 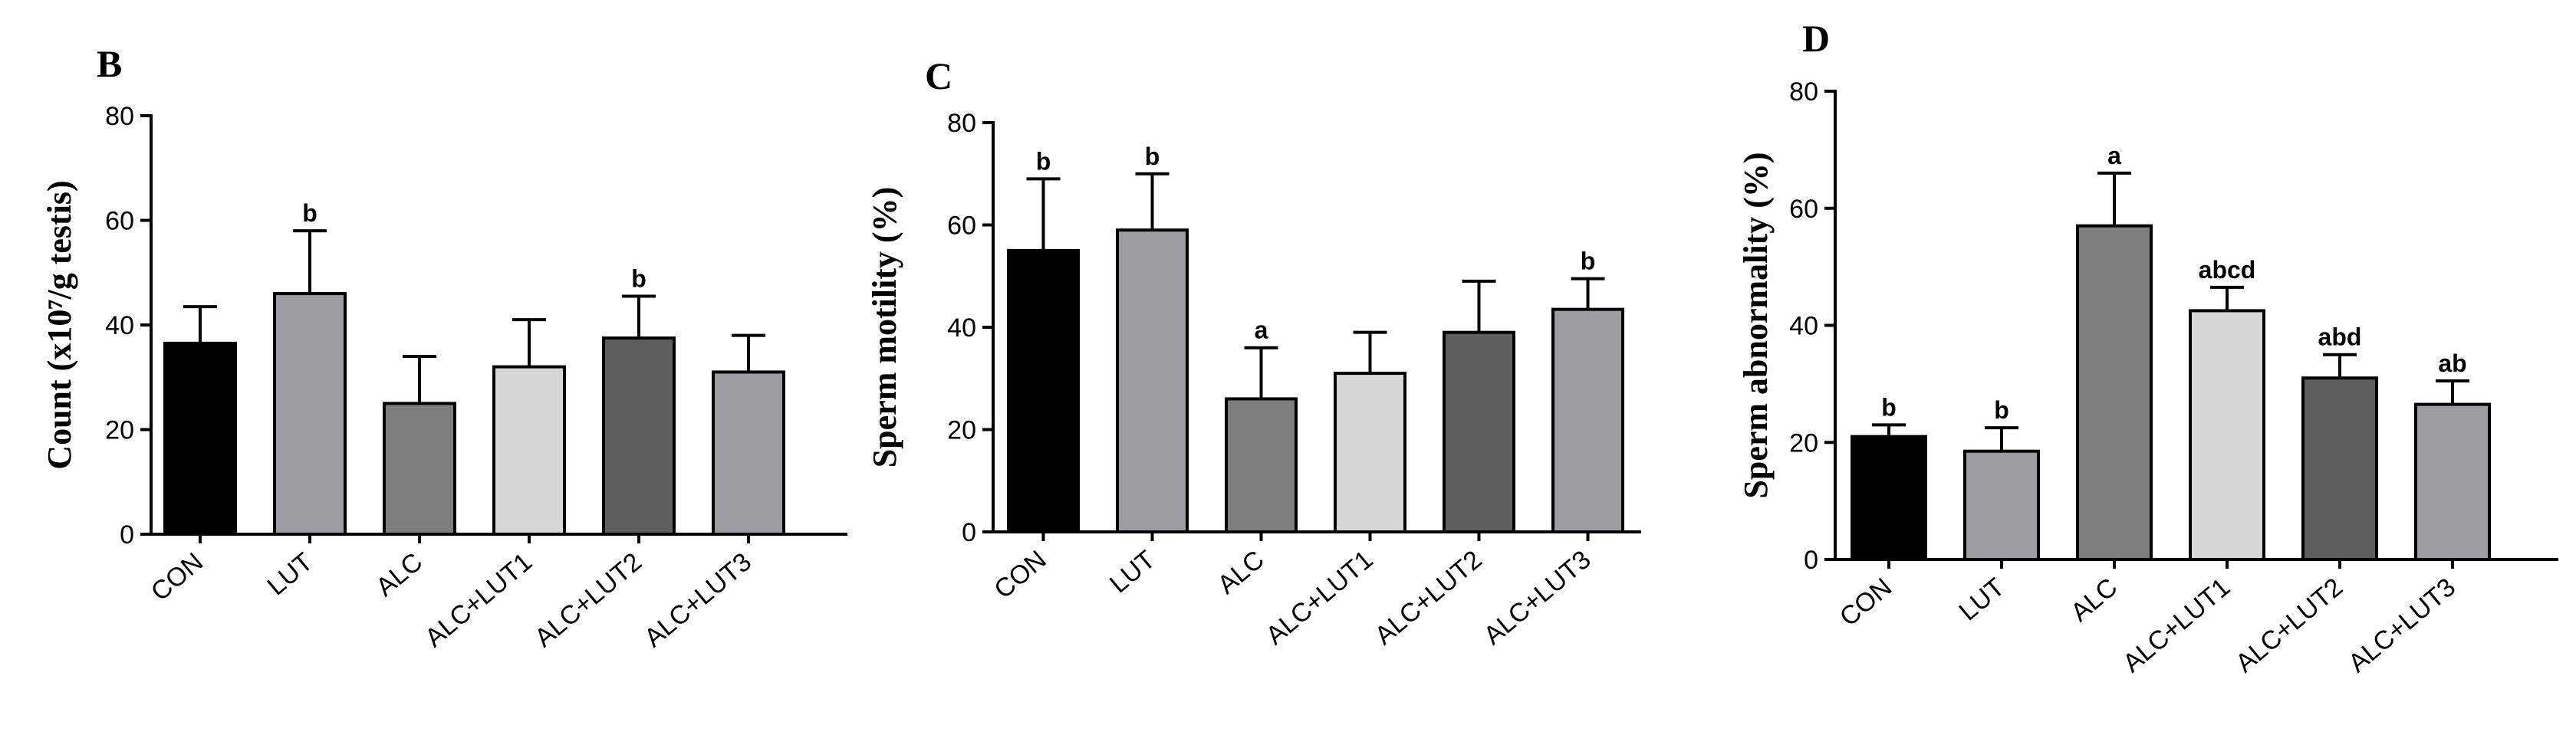 What do you see at coordinates (2452, 363) in the screenshot?
I see `significance-label: ab` at bounding box center [2452, 363].